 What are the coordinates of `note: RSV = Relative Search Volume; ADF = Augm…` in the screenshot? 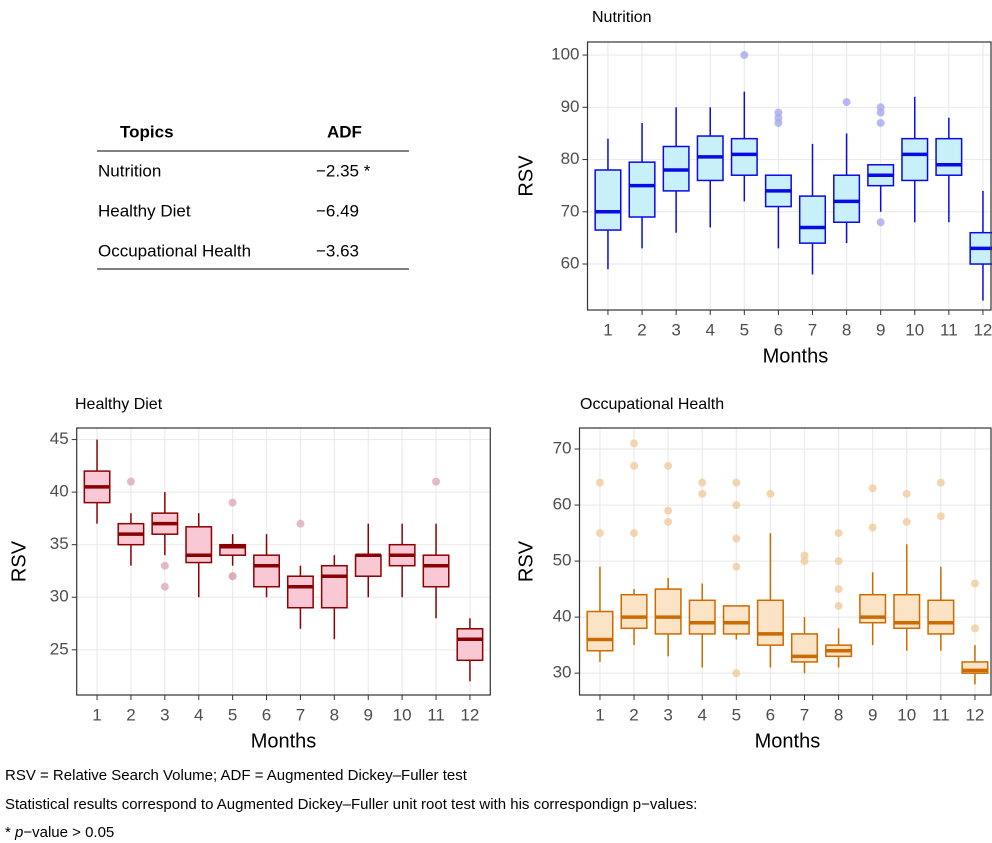 It's located at (236, 775).